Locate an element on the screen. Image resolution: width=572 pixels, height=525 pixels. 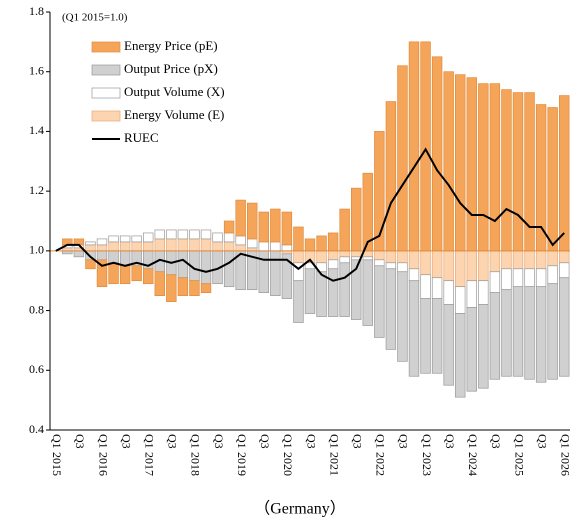
year-label: 2016 is located at coordinates (103, 464).